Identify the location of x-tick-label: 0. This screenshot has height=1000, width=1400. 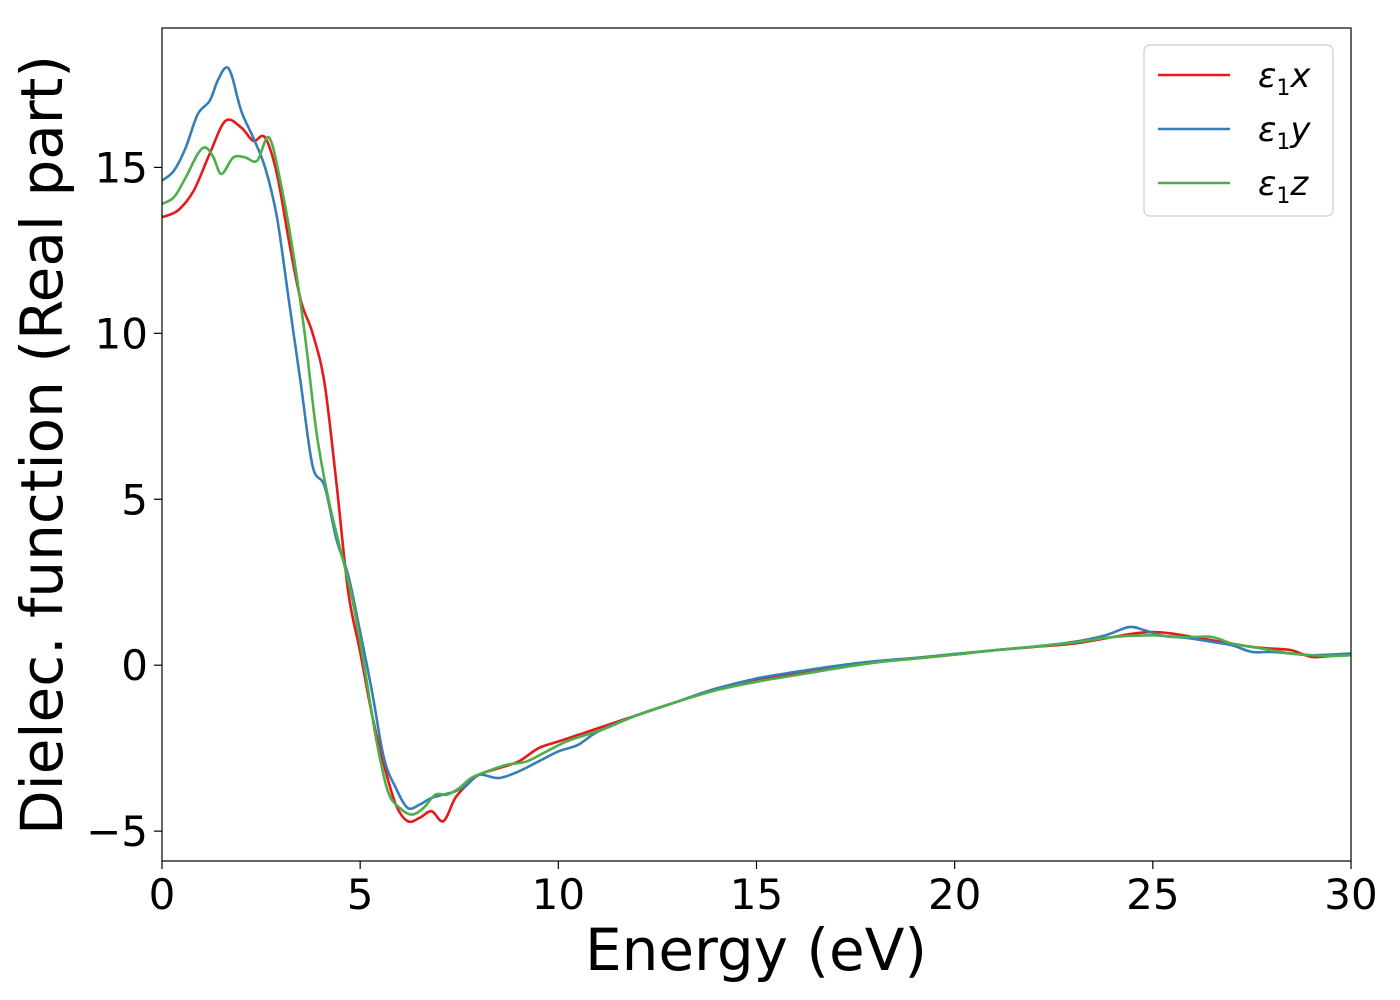
(162, 894).